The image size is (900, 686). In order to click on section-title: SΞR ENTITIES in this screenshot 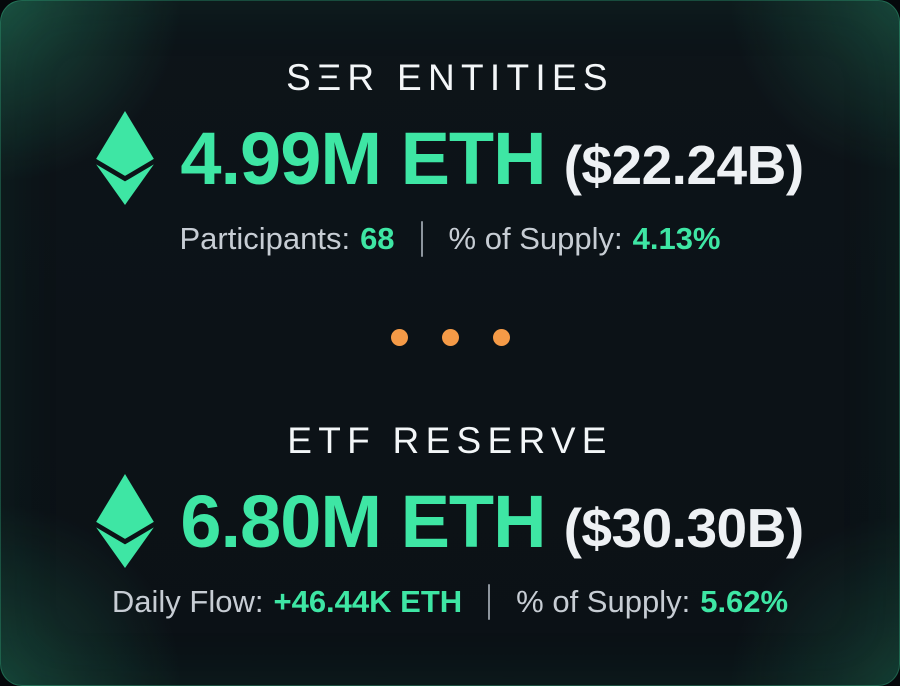, I will do `click(450, 77)`.